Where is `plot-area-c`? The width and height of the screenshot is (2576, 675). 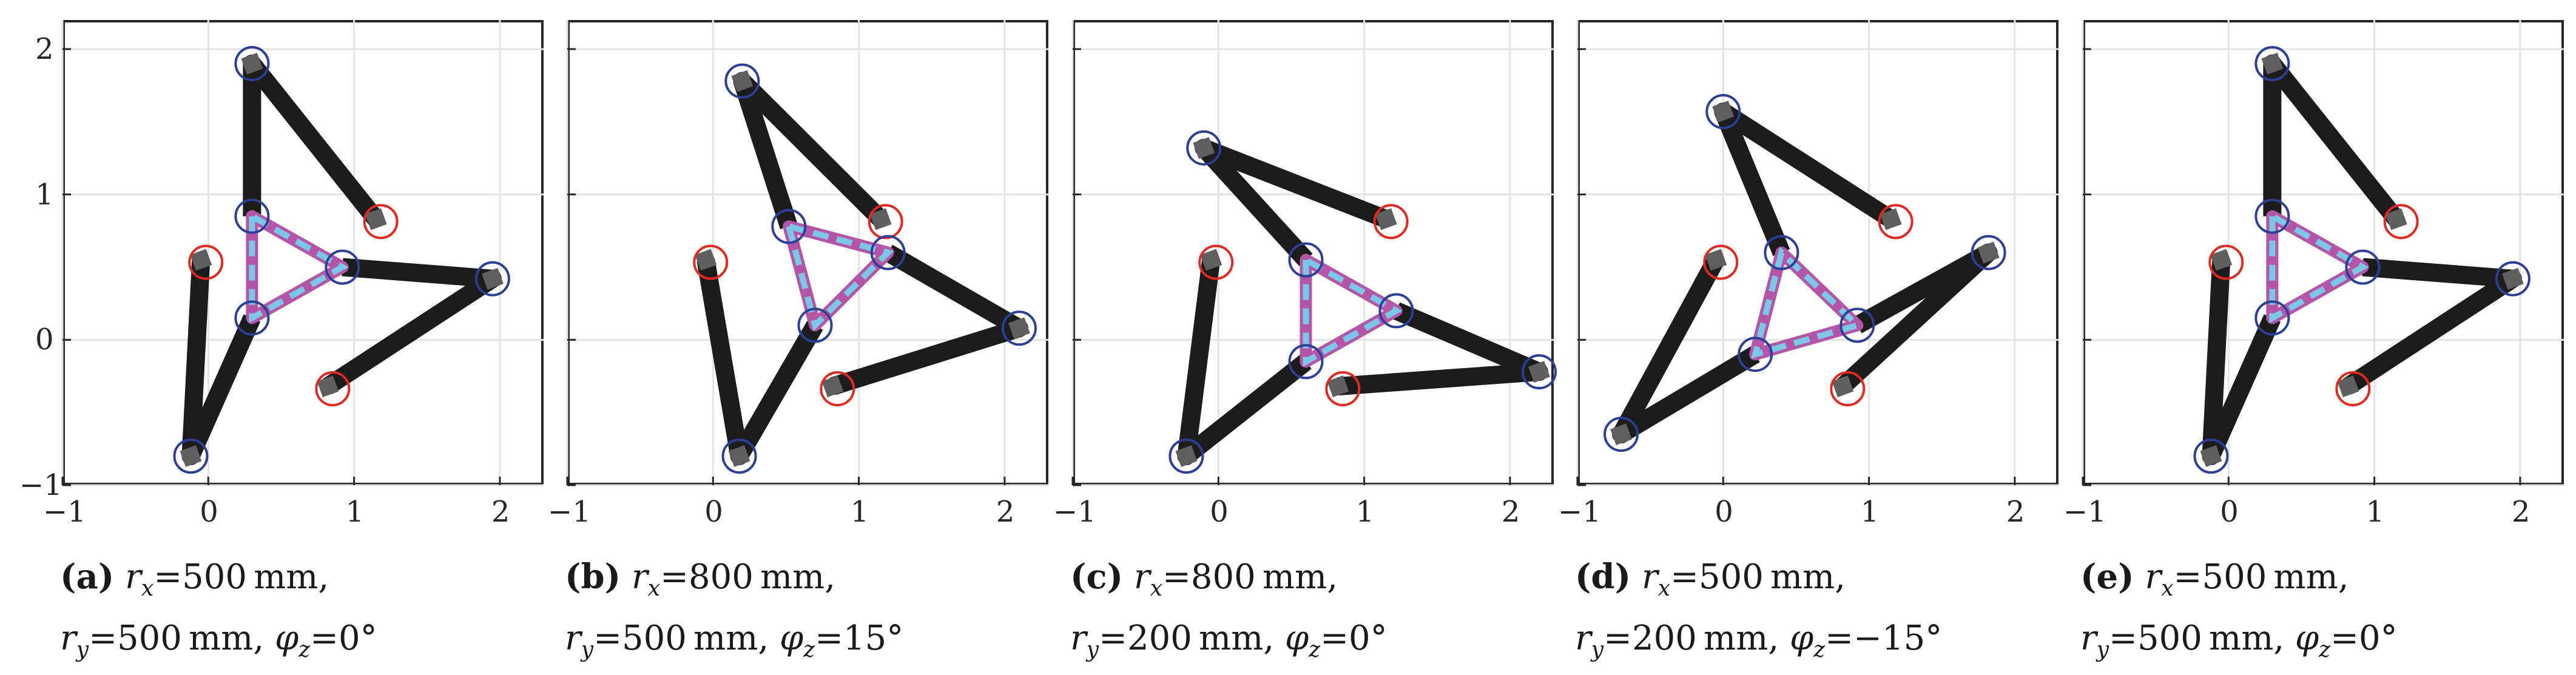 plot-area-c is located at coordinates (1314, 253).